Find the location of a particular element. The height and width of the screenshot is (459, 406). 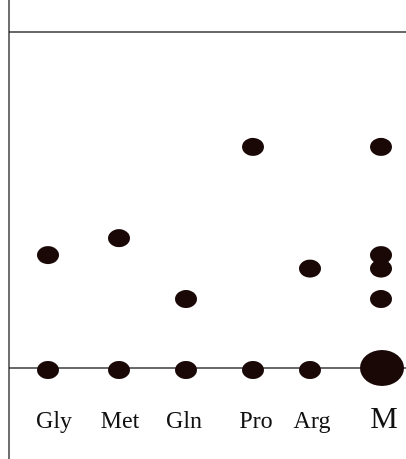

lane-label-gln: Gln is located at coordinates (184, 421).